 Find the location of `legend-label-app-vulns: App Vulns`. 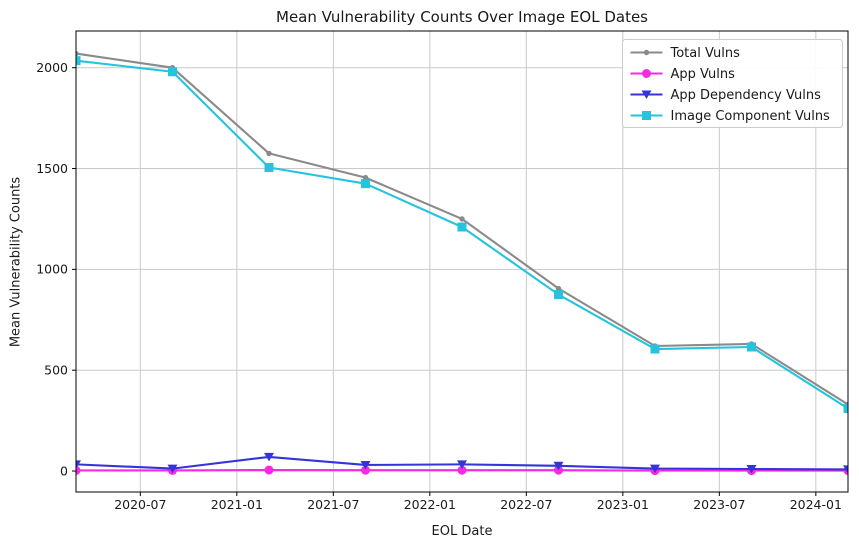

legend-label-app-vulns: App Vulns is located at coordinates (703, 74).